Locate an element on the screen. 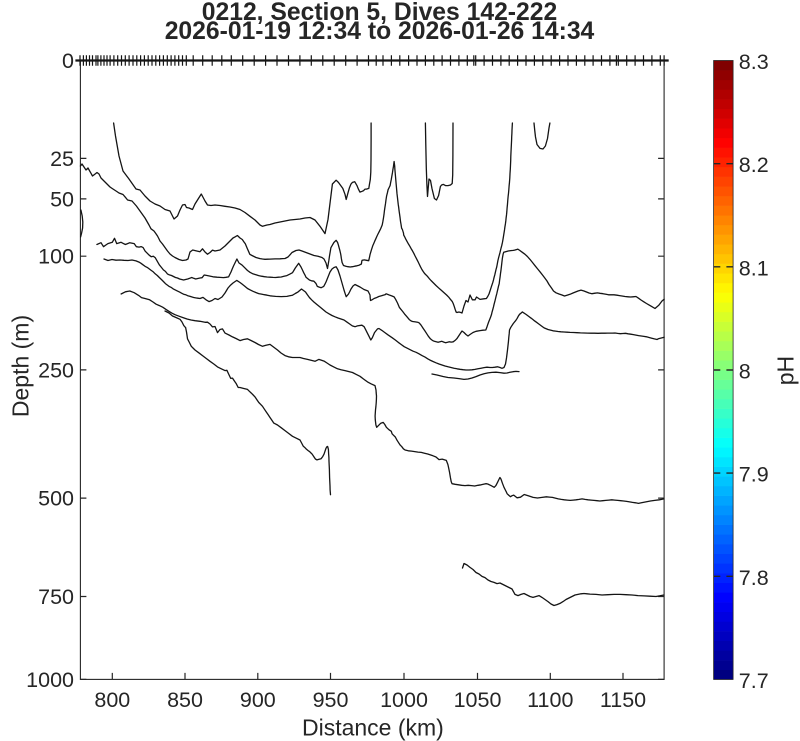 This screenshot has width=800, height=741. svg-text:2026-01-19 12:34 to 2026-01-26: 2026-01-19 12:34 to 2026-01-26 14:34 is located at coordinates (380, 31).